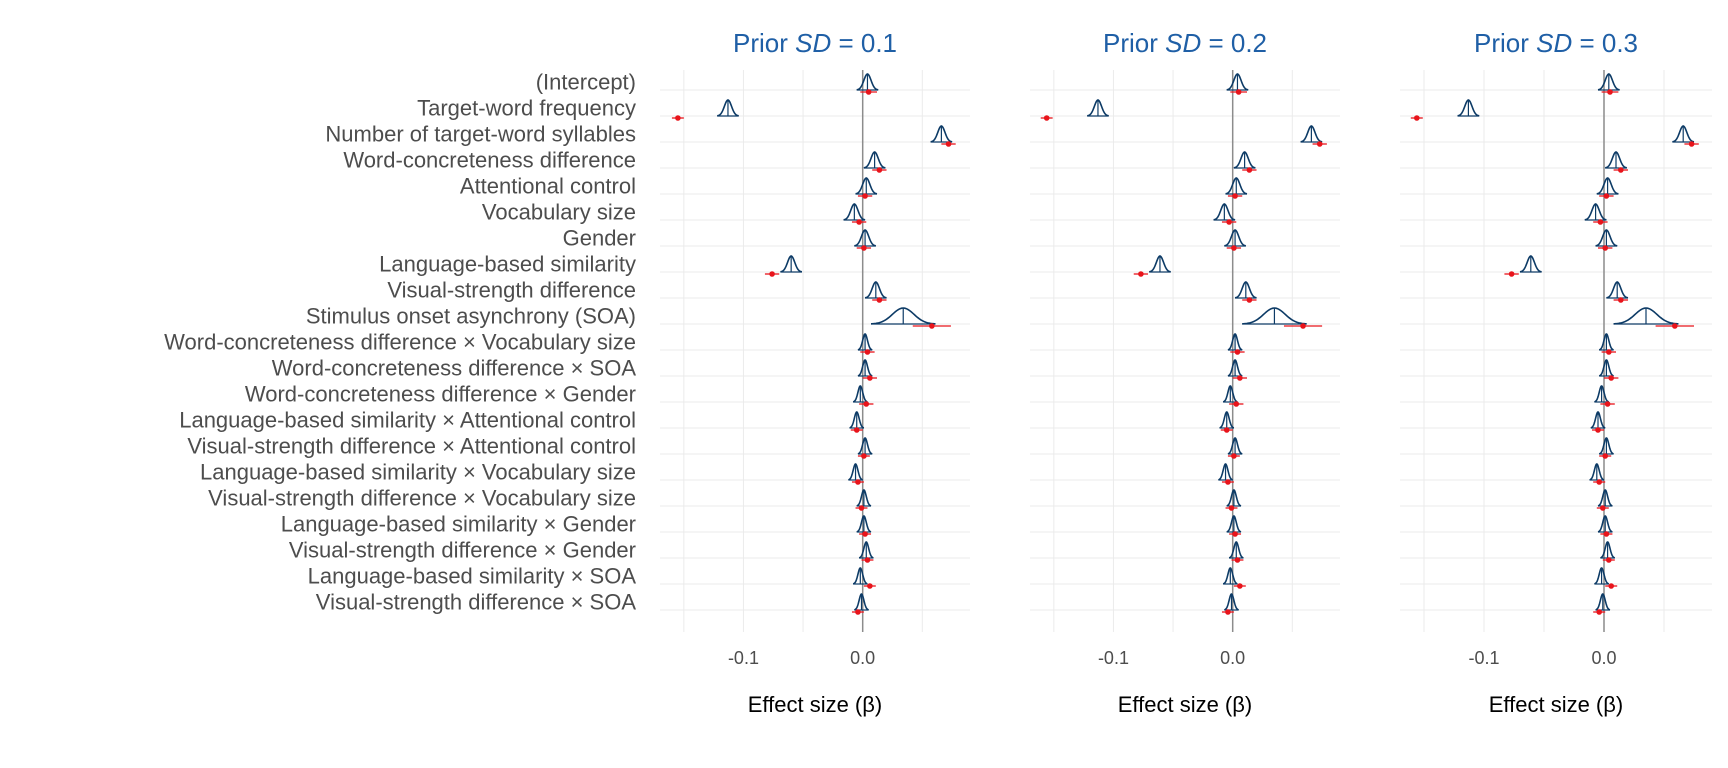  I want to click on panel-title: Prior SD = 0.2, so click(1185, 43).